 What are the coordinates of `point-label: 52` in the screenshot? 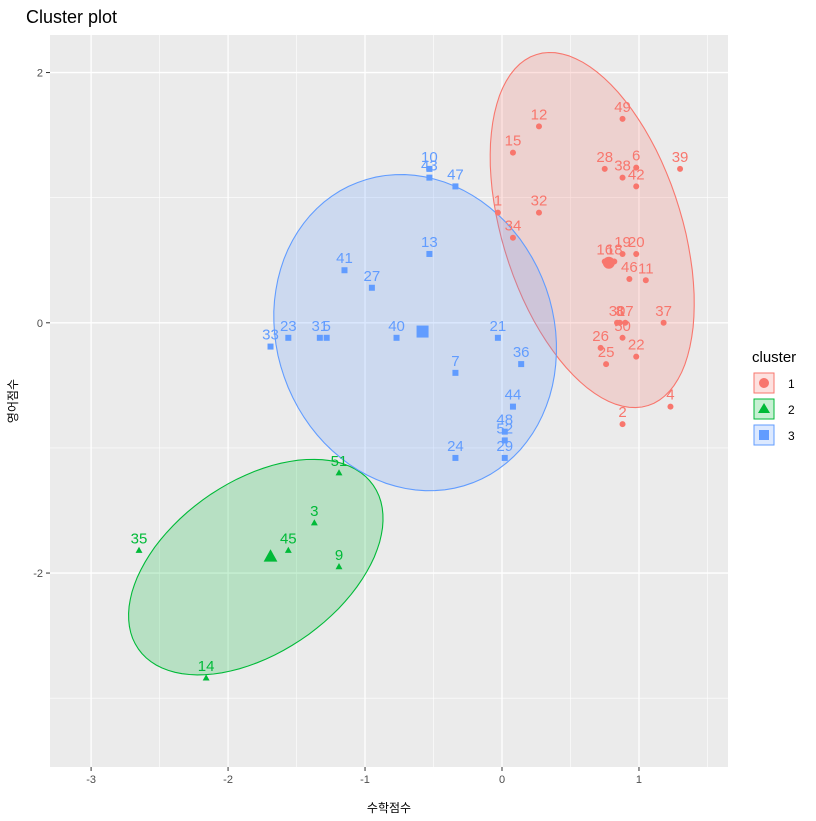 It's located at (504, 428).